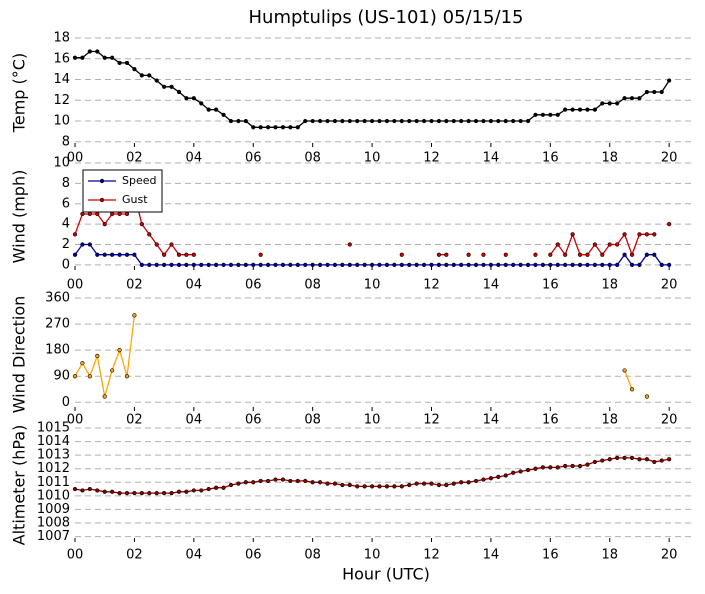  What do you see at coordinates (139, 180) in the screenshot?
I see `legend-label: Speed` at bounding box center [139, 180].